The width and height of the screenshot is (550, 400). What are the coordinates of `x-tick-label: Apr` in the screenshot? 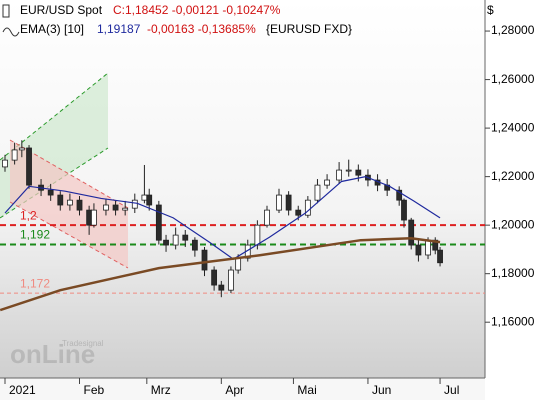 It's located at (234, 390).